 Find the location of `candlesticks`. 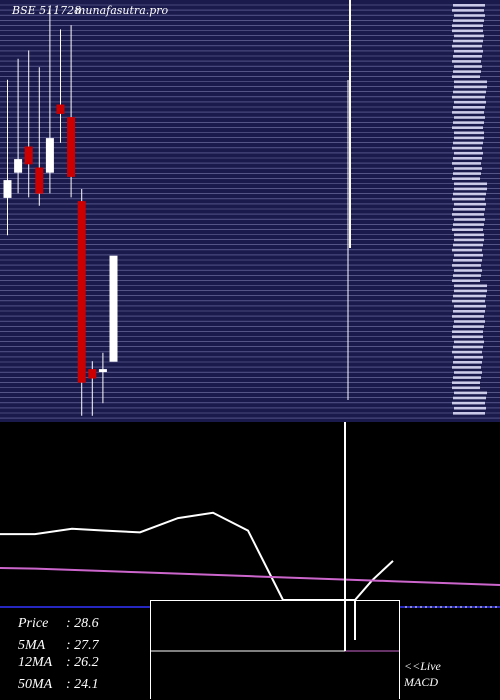

candlesticks is located at coordinates (60, 212).